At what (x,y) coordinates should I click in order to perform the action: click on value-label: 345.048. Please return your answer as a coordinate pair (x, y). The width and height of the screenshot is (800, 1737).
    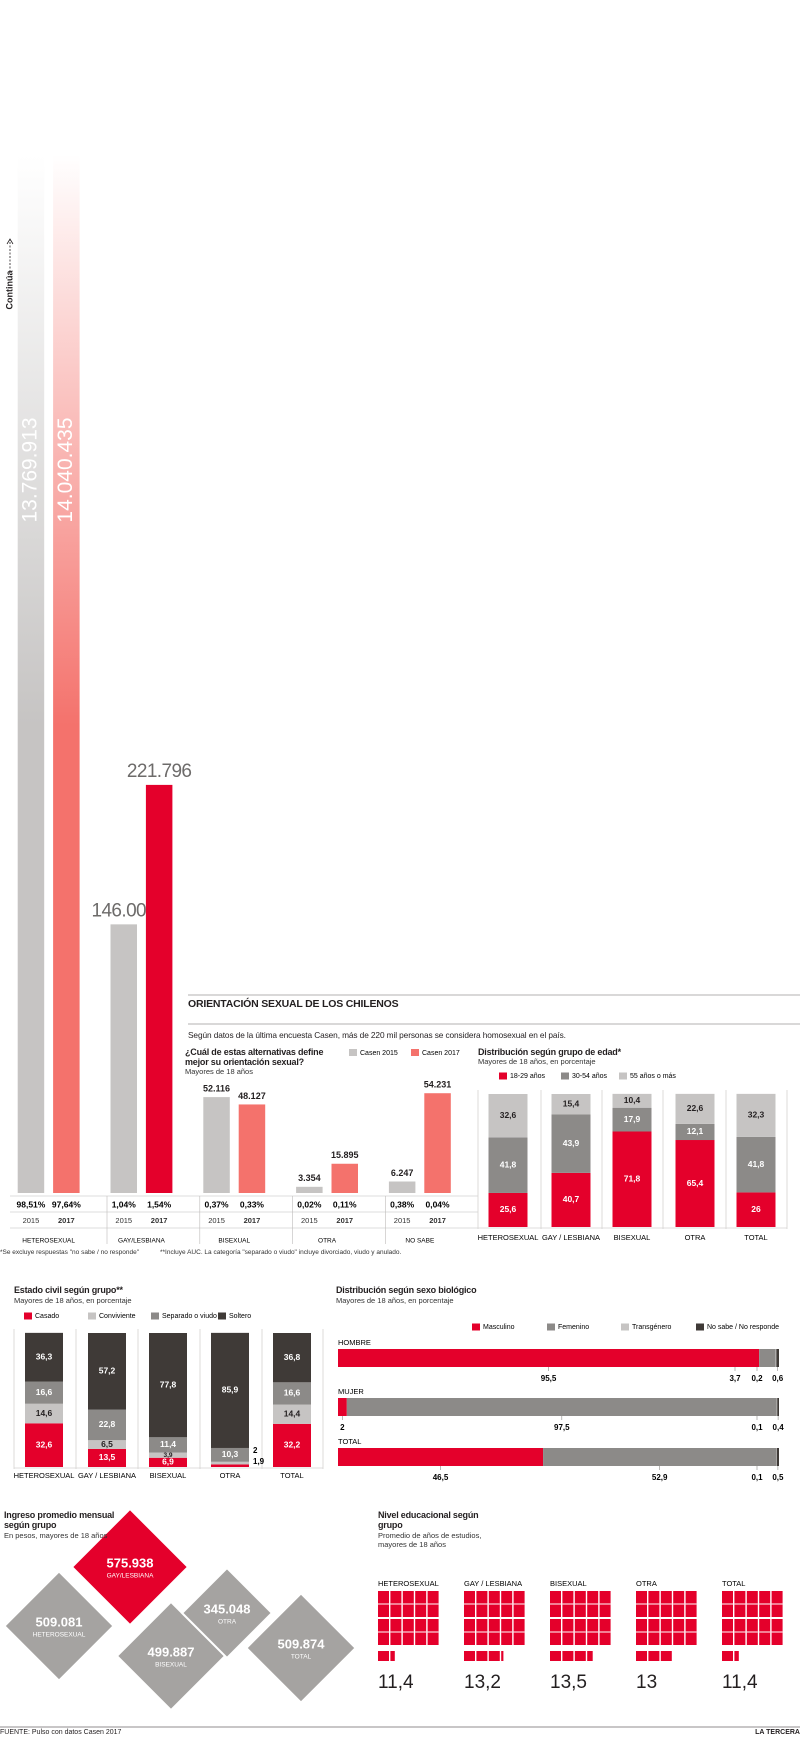
    Looking at the image, I should click on (227, 1608).